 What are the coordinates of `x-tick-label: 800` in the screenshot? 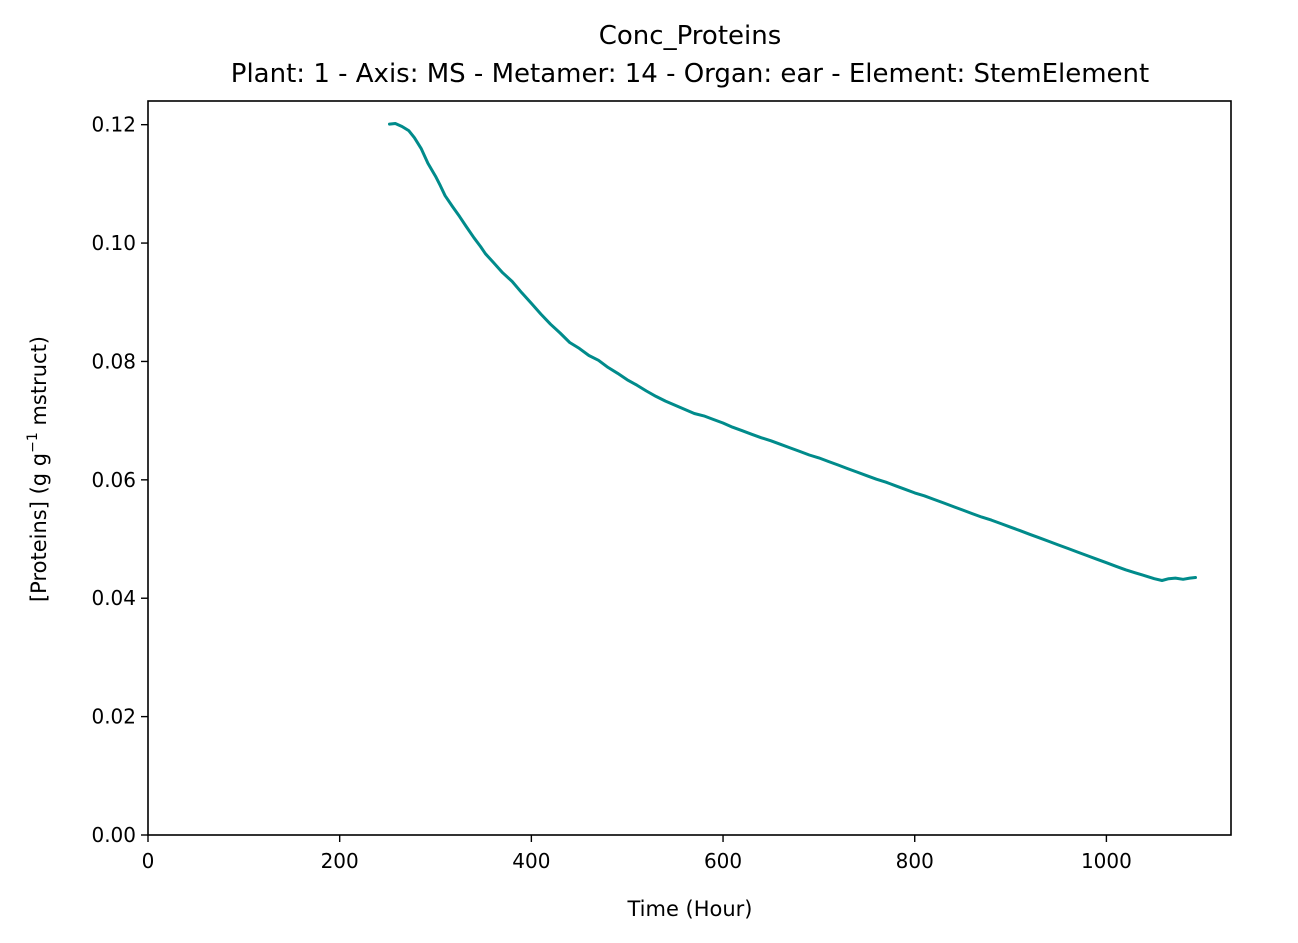 It's located at (915, 861).